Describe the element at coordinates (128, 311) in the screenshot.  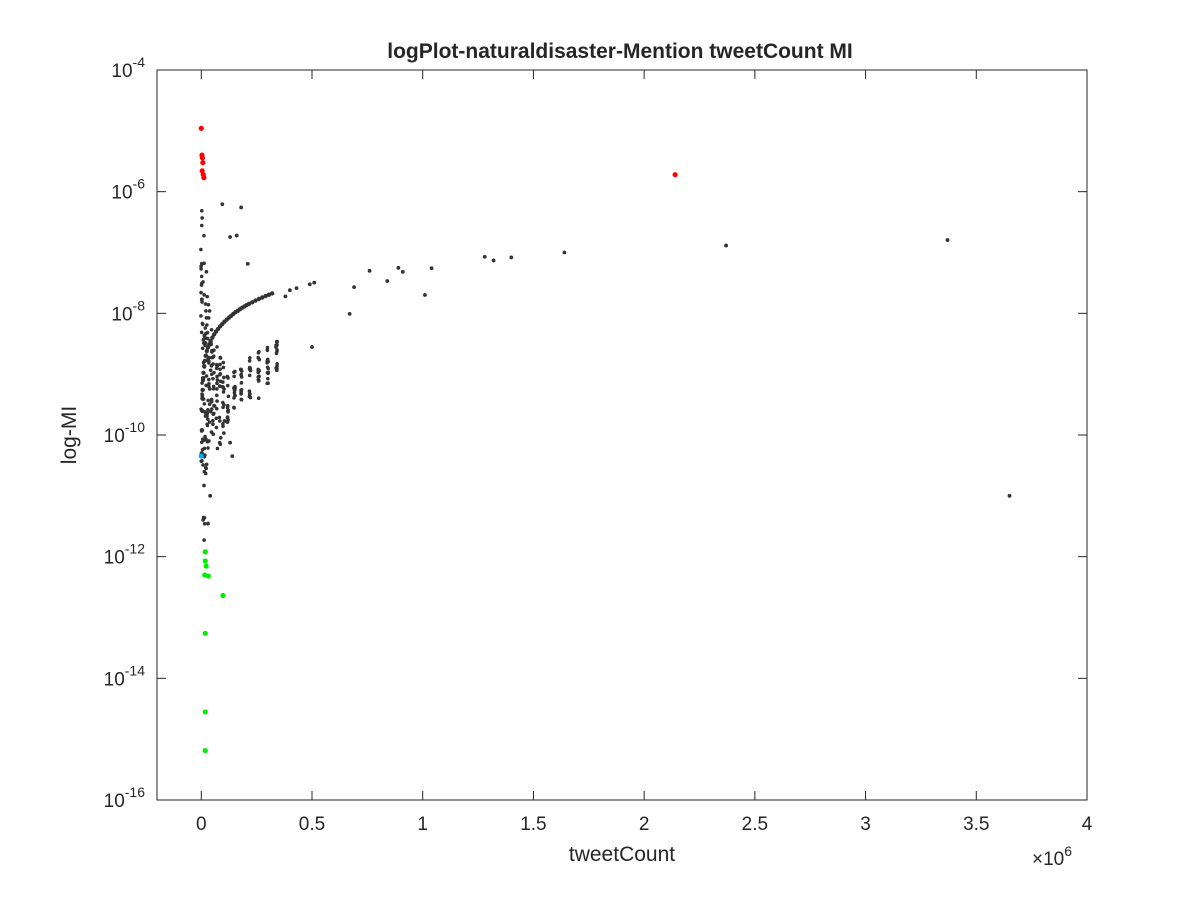
I see `y-tick-label-4: 10⁻⁸` at that location.